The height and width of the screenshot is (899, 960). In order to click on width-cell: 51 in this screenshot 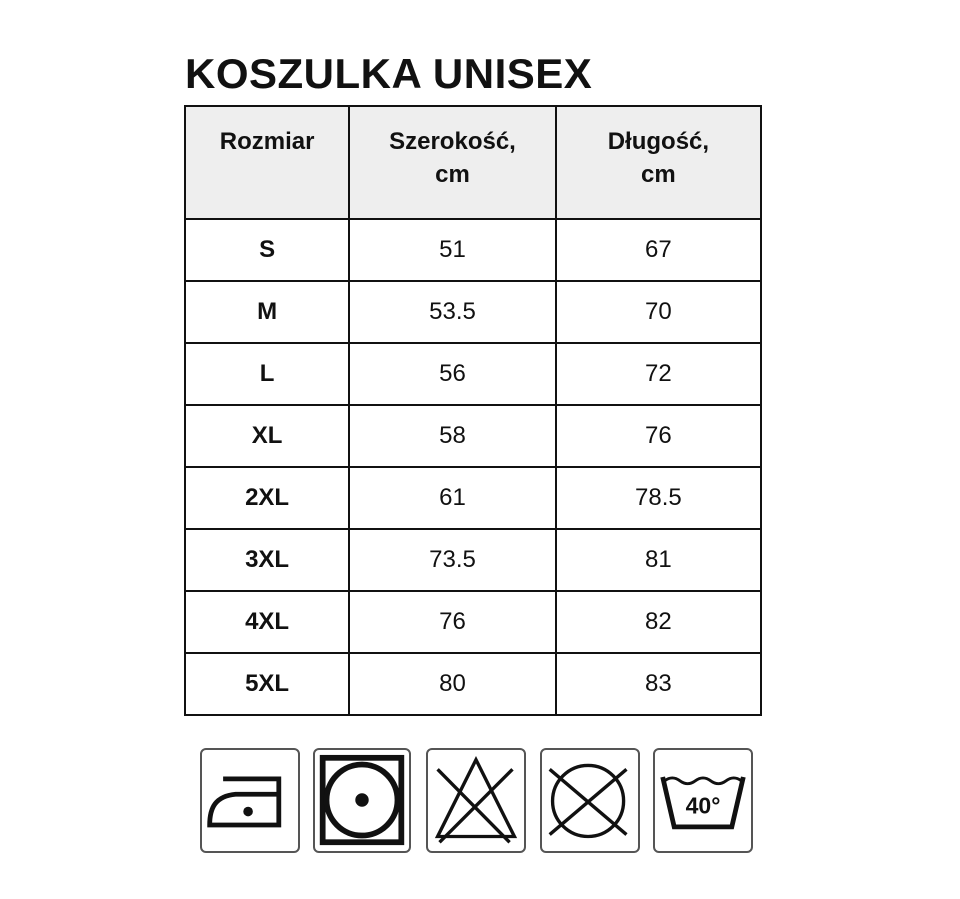, I will do `click(452, 250)`.